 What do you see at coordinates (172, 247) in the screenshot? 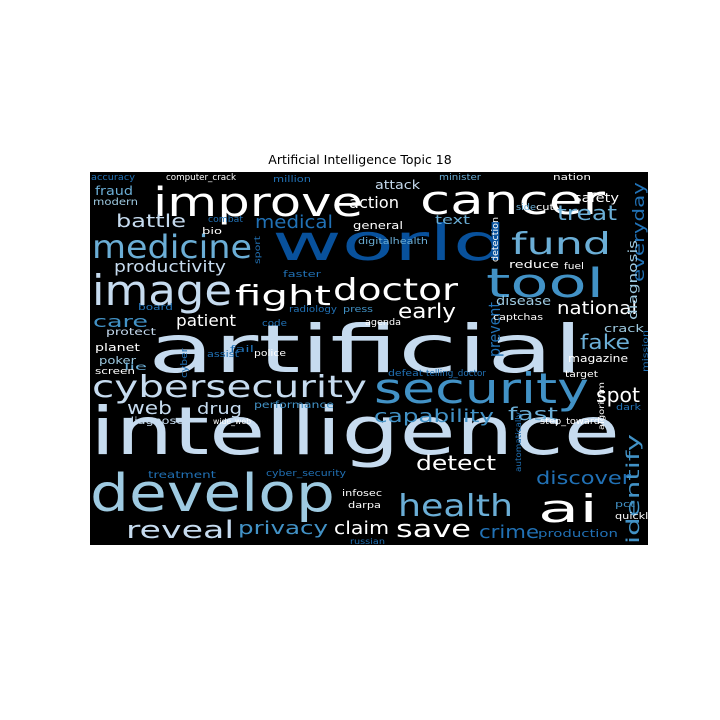
I see `word-medicine: medicine` at bounding box center [172, 247].